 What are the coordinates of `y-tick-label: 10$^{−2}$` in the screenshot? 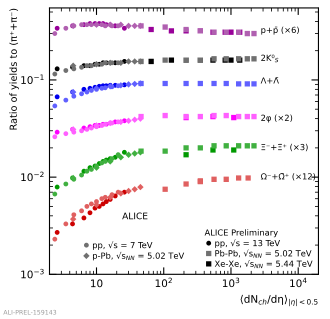 It's located at (32, 177).